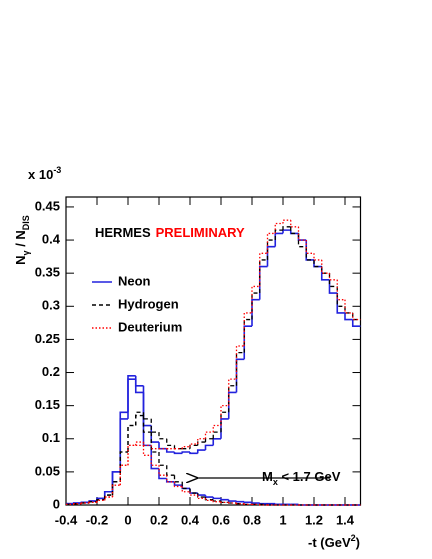 The height and width of the screenshot is (559, 432). What do you see at coordinates (47, 272) in the screenshot?
I see `y-tick-label: 0.35` at bounding box center [47, 272].